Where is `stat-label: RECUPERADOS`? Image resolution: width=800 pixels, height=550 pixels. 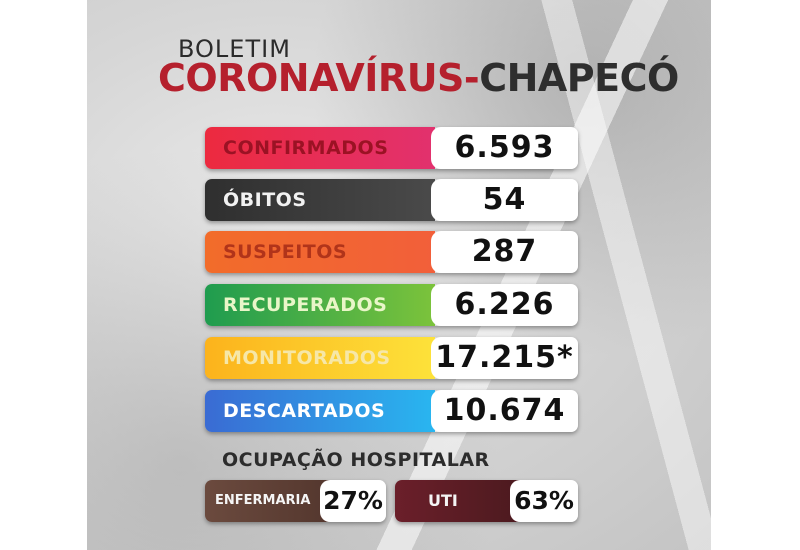
stat-label: RECUPERADOS is located at coordinates (320, 305).